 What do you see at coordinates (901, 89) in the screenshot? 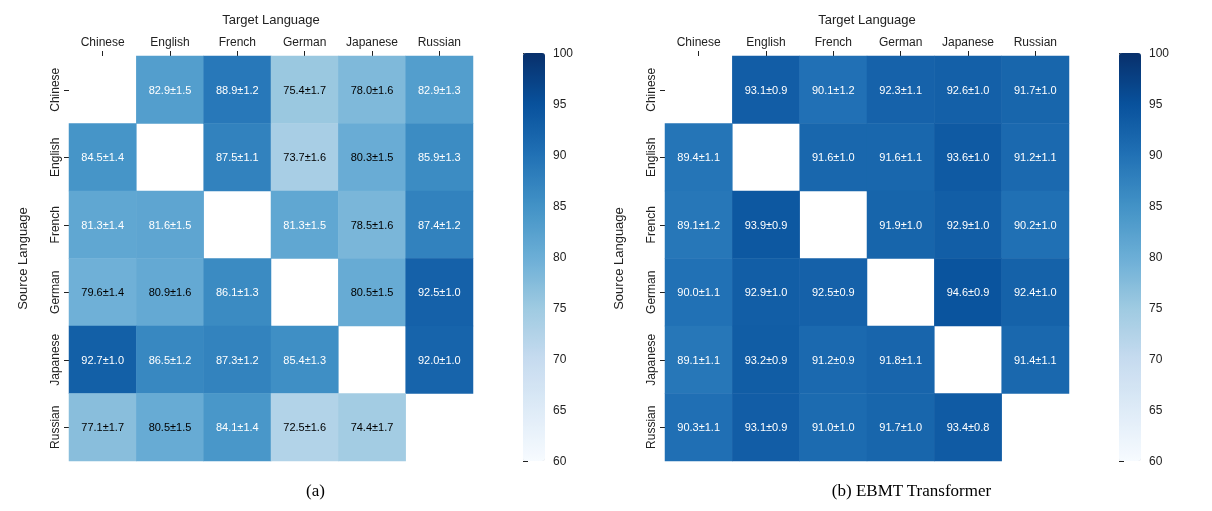
I see `data-label: 92.3±1.1` at bounding box center [901, 89].